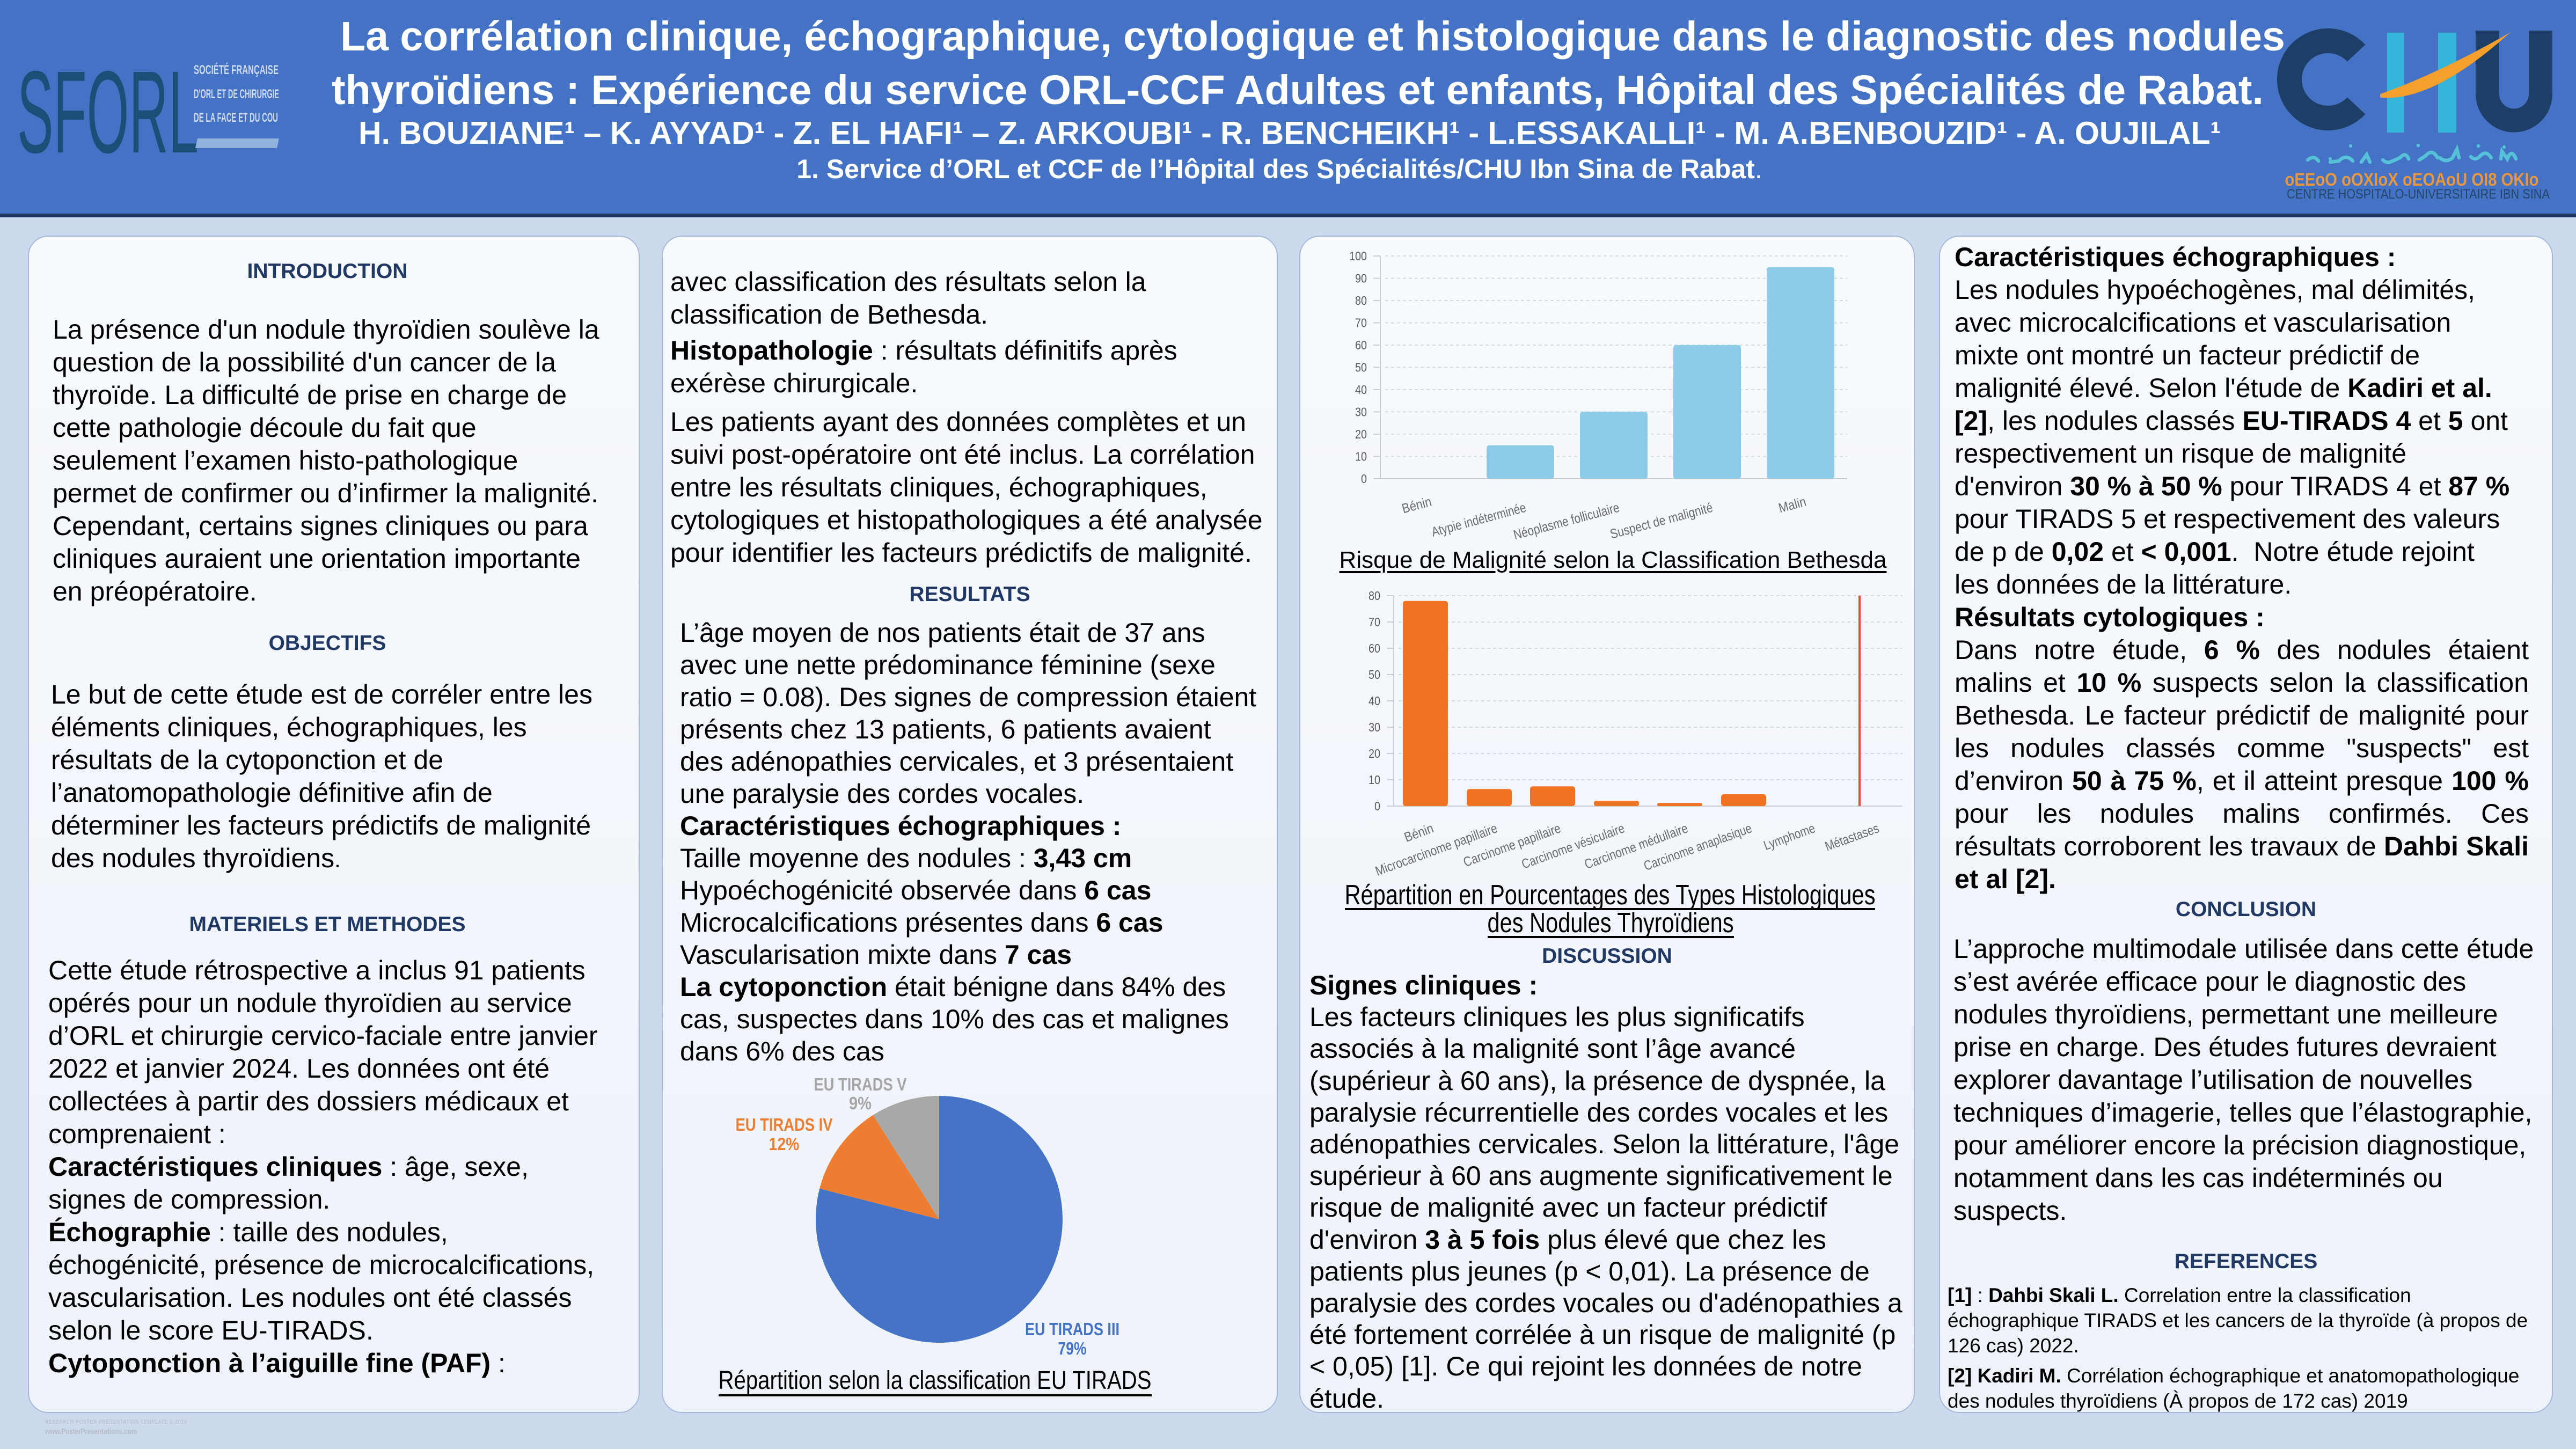 The image size is (2576, 1449). I want to click on svg-text: 12%, so click(784, 1144).